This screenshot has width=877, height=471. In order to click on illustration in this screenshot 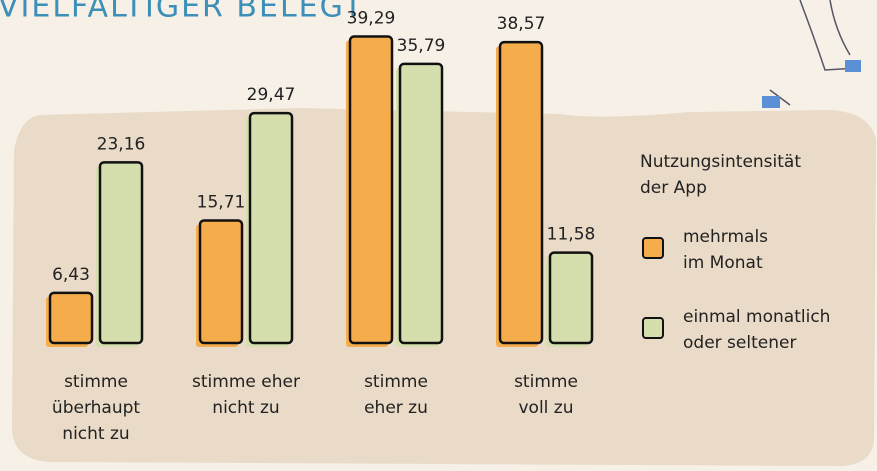, I will do `click(814, 53)`.